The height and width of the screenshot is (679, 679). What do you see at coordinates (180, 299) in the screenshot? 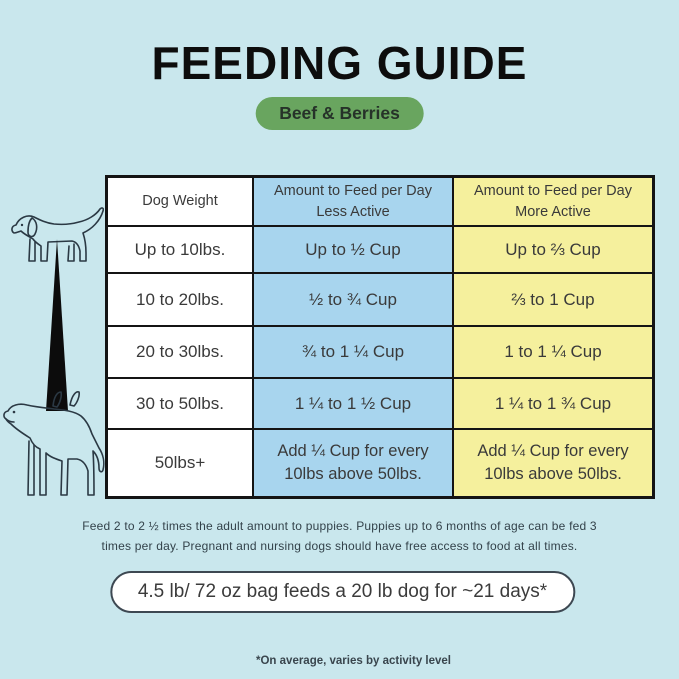
I see `weight-cell: 10 to 20lbs.` at bounding box center [180, 299].